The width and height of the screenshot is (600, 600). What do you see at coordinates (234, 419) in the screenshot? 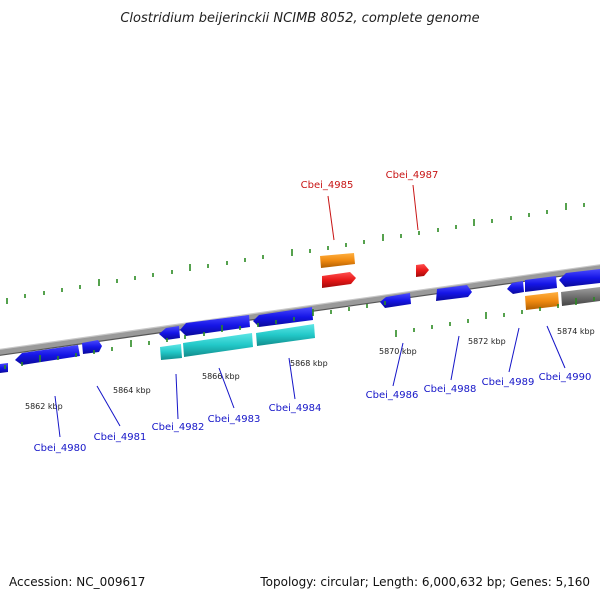
I see `gene-label-4983: Cbei_4983` at bounding box center [234, 419].